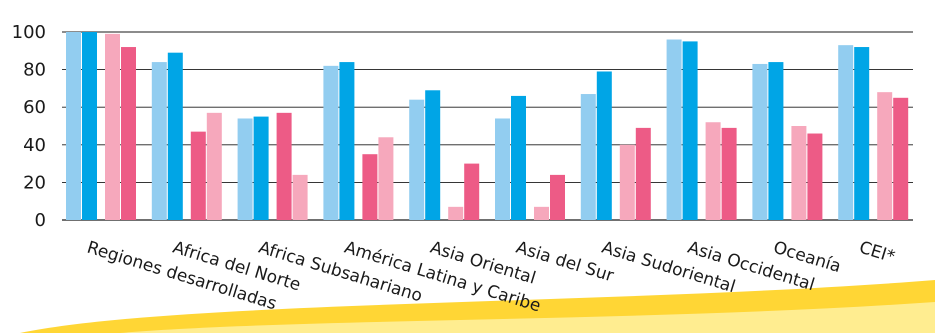 This screenshot has width=935, height=333. I want to click on y-tick-label: 20, so click(34, 182).